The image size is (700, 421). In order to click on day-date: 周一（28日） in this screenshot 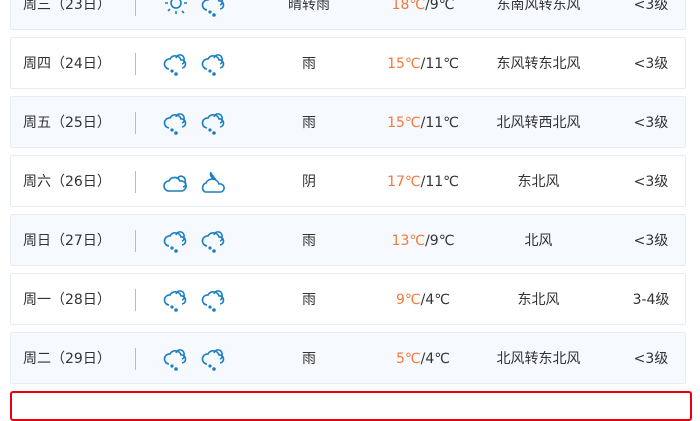, I will do `click(67, 300)`.